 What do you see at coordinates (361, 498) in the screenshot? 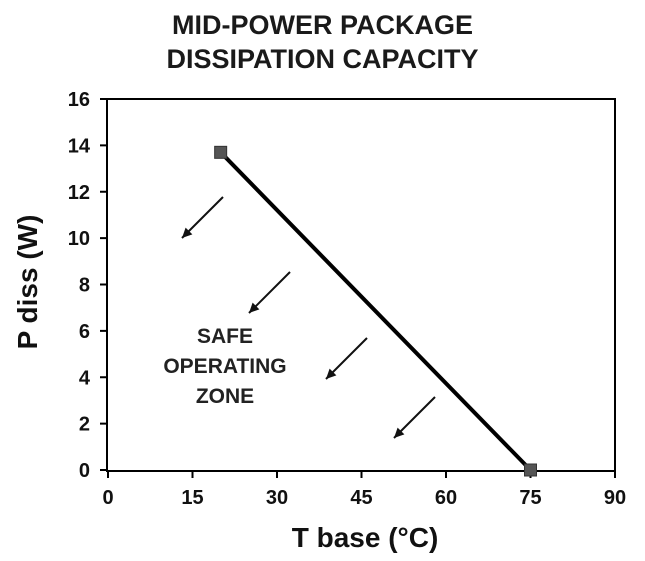
I see `x-tick-label: 45` at bounding box center [361, 498].